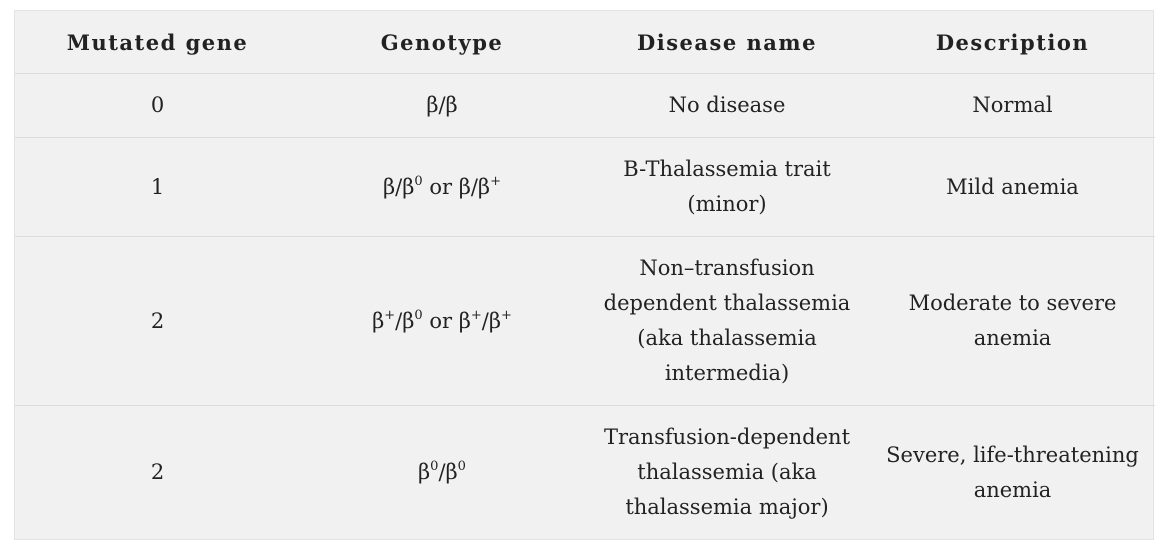 The image size is (1167, 549). I want to click on mutated-gene-cell: 1, so click(157, 187).